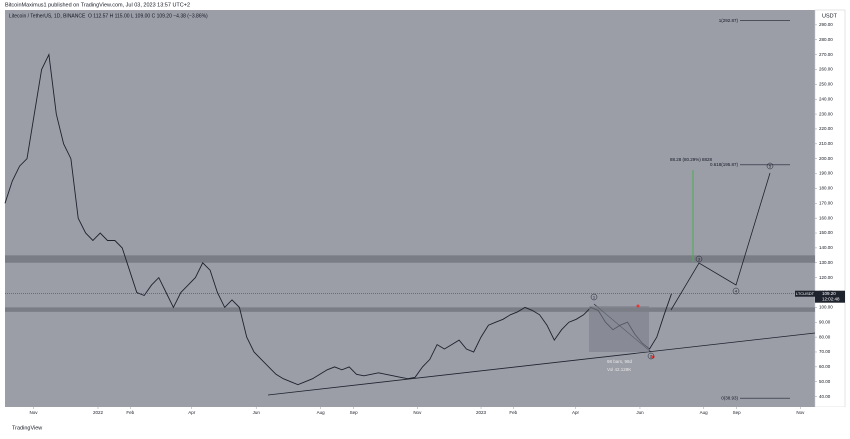 Image resolution: width=850 pixels, height=439 pixels. Describe the element at coordinates (691, 159) in the screenshot. I see `measure-label: 88.28 (80.29%) 8828` at that location.